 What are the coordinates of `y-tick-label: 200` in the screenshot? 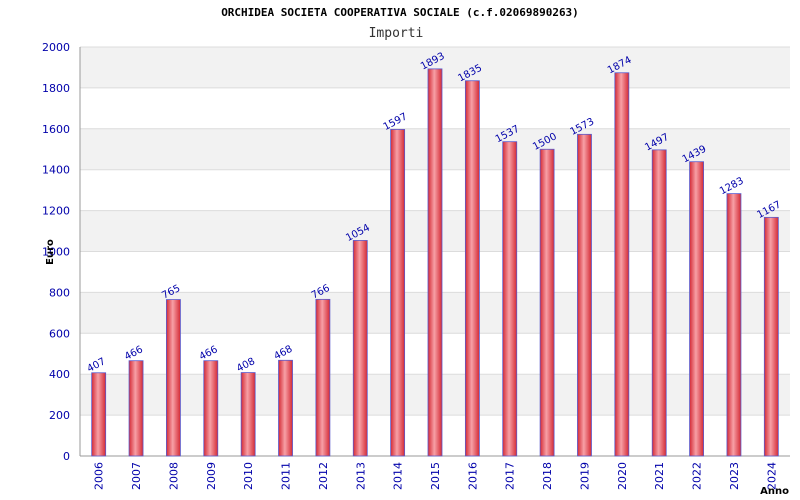 It's located at (59, 415).